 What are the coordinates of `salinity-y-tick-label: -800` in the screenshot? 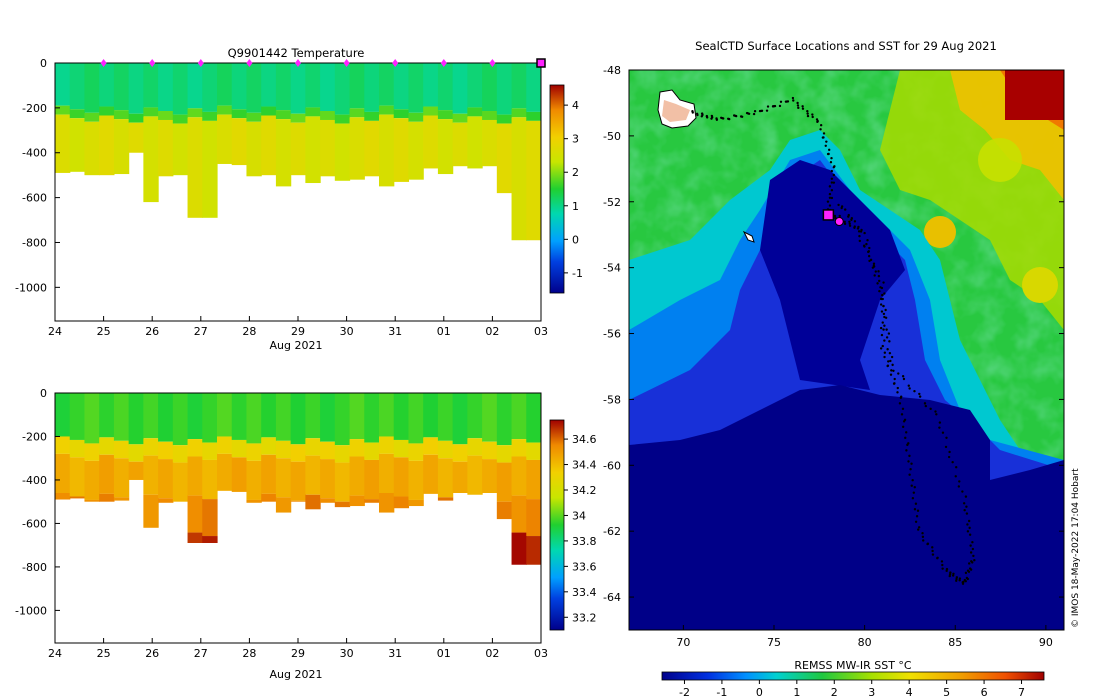 It's located at (34, 567).